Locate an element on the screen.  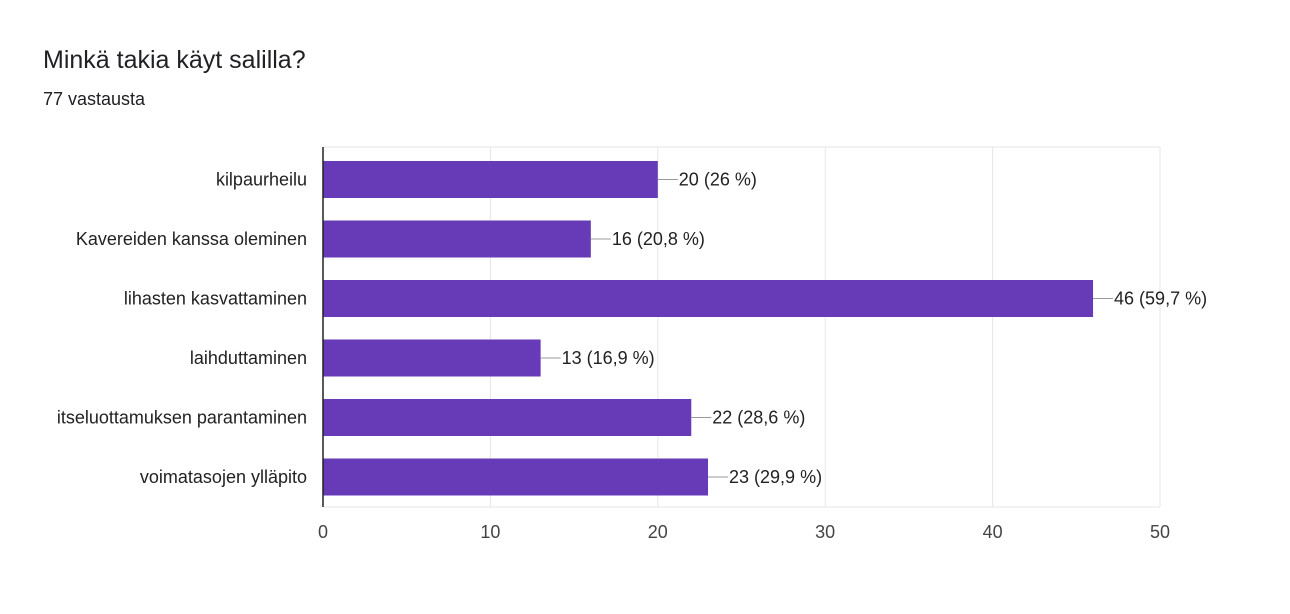
value-label: 16 (20,8 %) is located at coordinates (658, 239).